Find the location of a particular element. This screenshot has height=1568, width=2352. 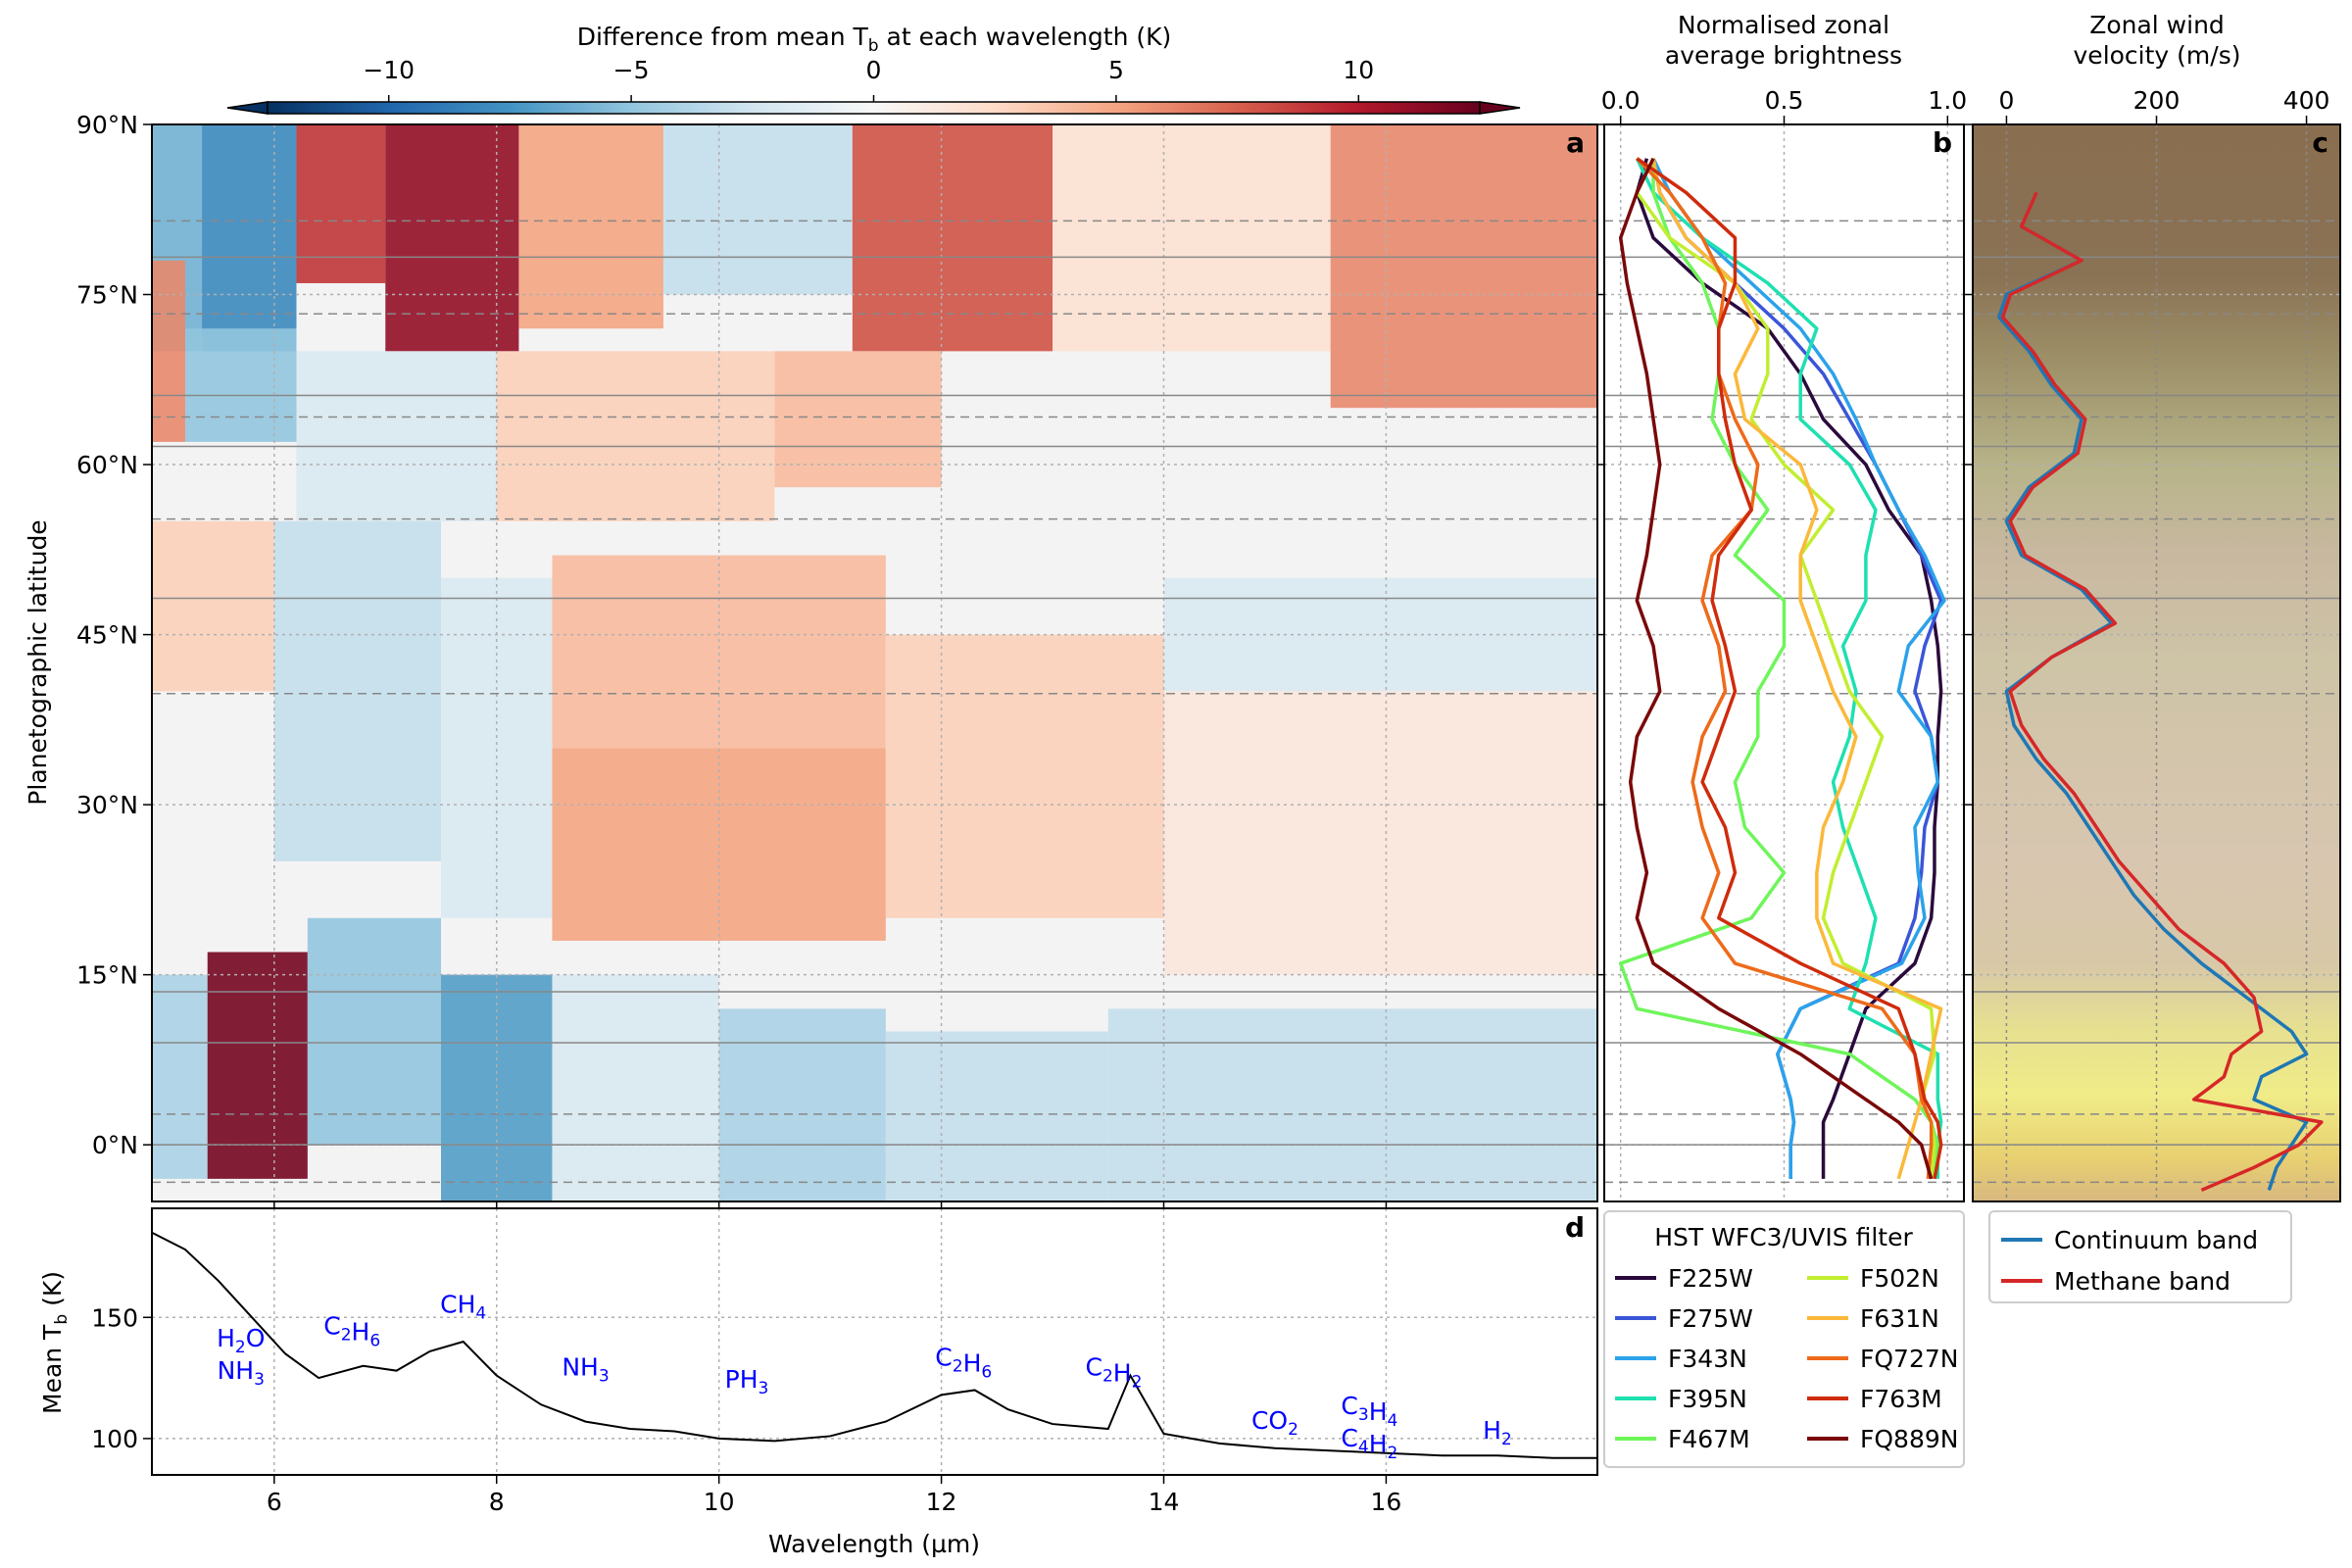

brightness-line-F631N is located at coordinates (1797, 669).